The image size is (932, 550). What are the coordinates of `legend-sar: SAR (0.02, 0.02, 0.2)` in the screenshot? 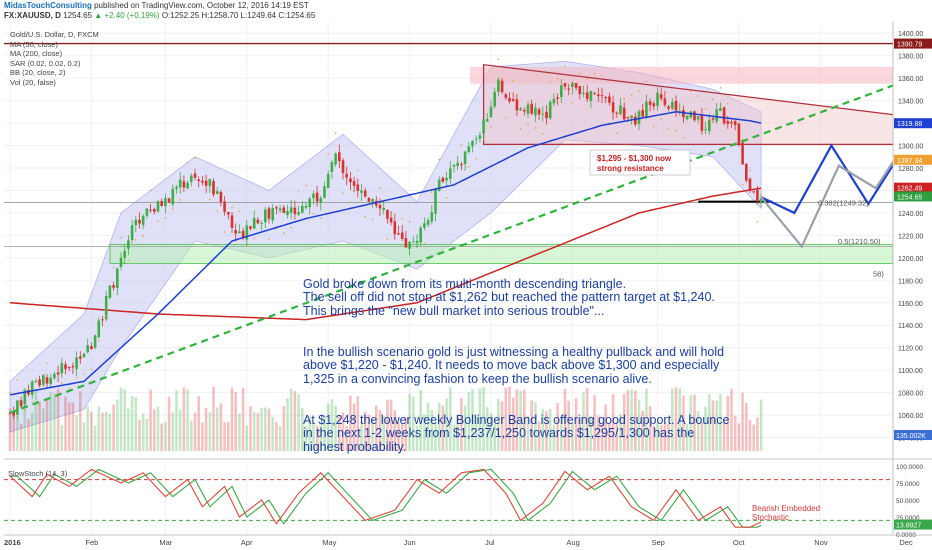 It's located at (45, 63).